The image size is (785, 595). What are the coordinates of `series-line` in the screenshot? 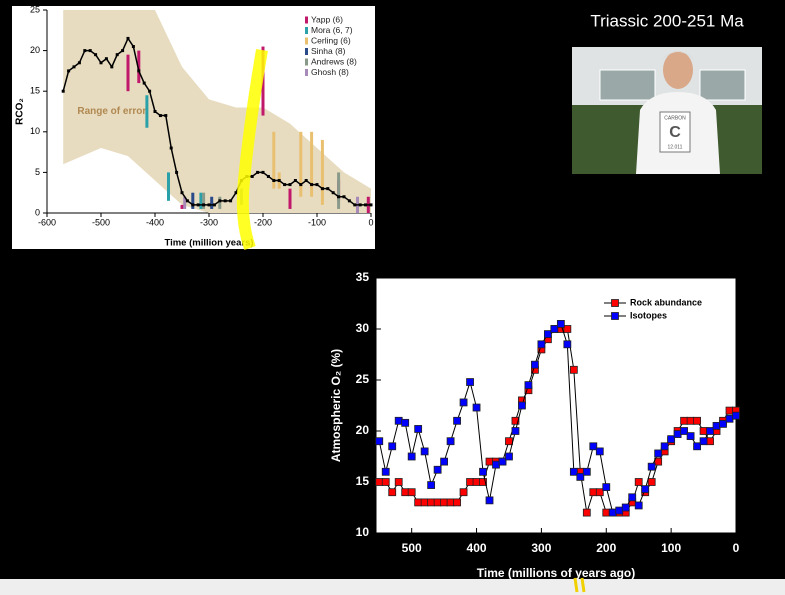 It's located at (216, 121).